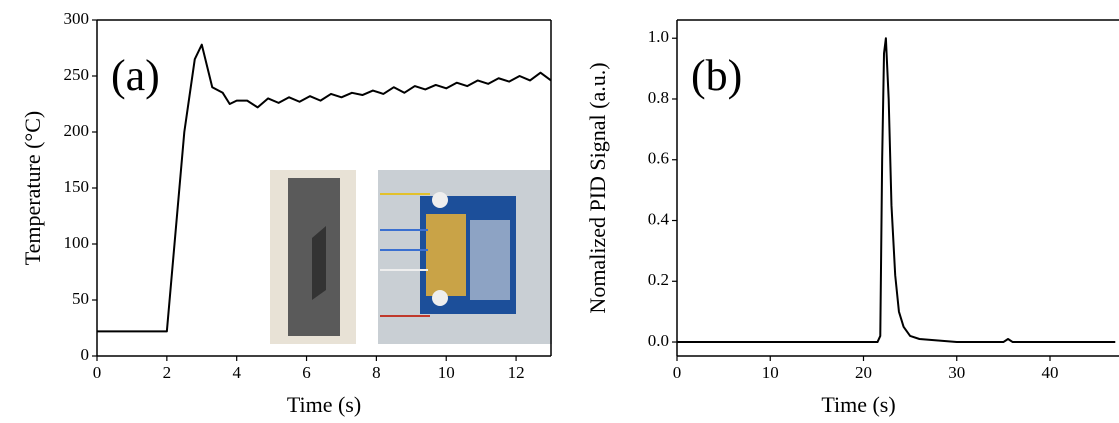  I want to click on x-tick-label: 20, so click(863, 372).